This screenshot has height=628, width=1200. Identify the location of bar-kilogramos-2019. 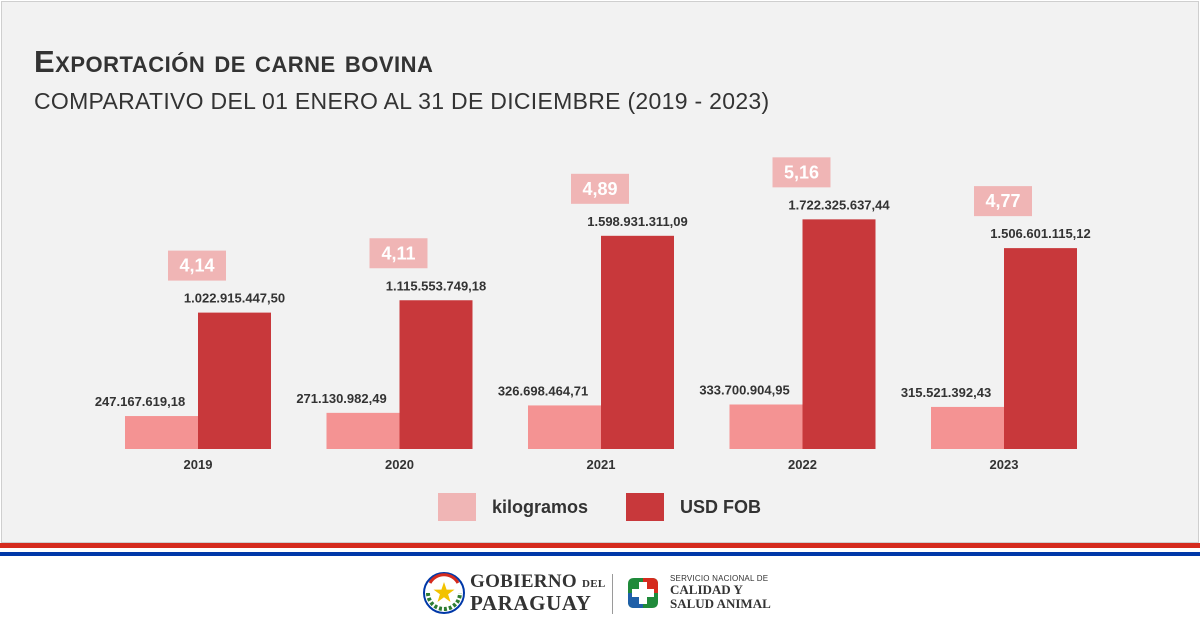
(161, 432).